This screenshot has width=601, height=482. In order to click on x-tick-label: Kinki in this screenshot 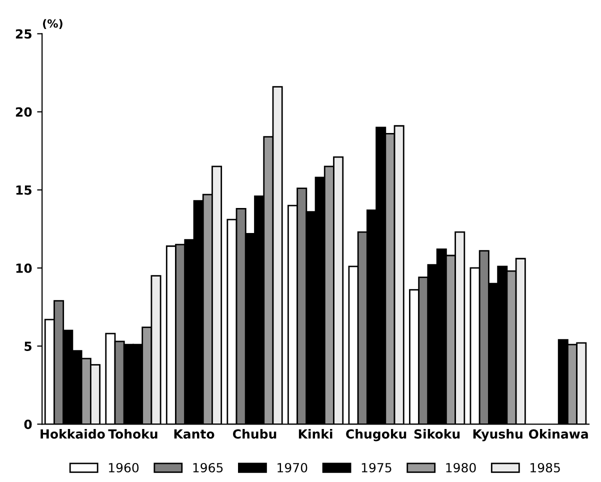, I will do `click(315, 434)`.